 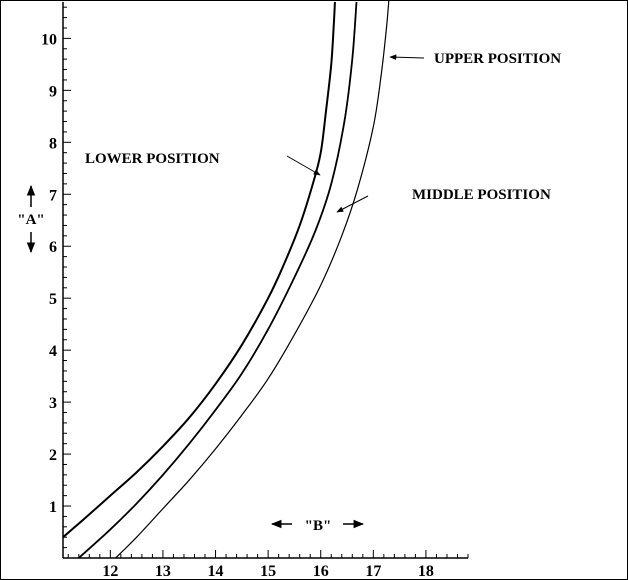 I want to click on x-tick-label: 13, so click(x=163, y=571).